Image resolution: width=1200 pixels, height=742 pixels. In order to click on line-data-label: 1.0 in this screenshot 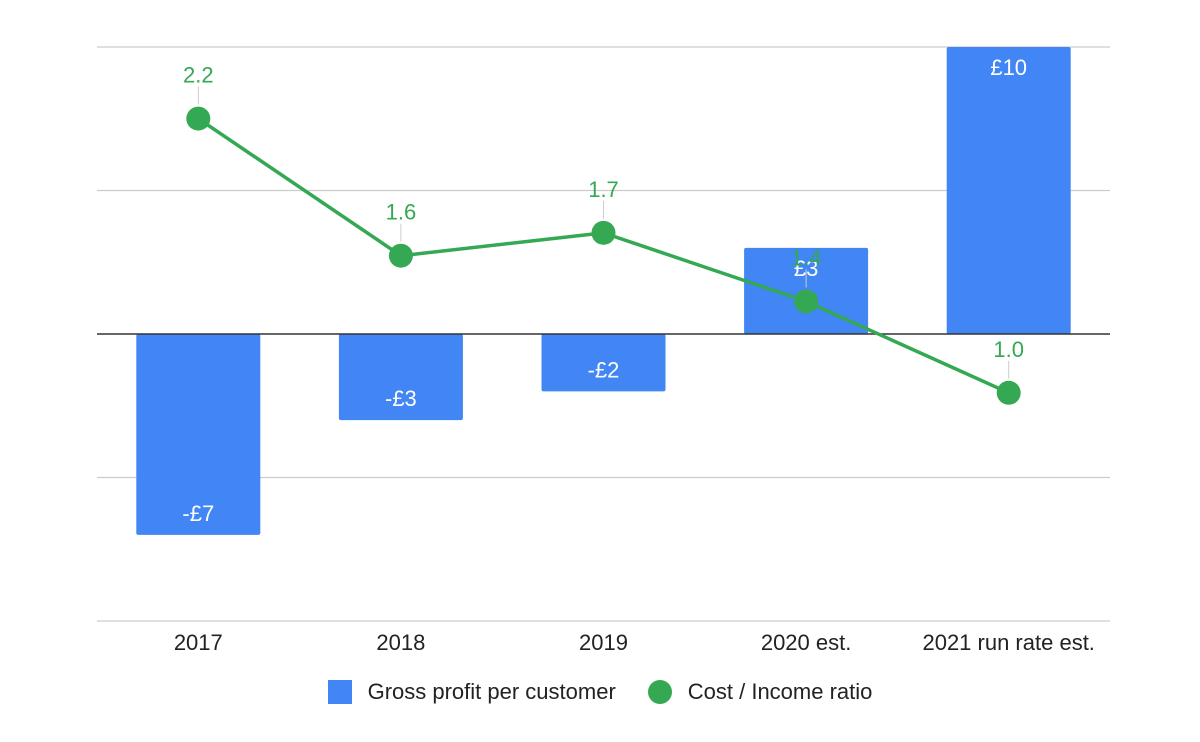, I will do `click(1008, 349)`.